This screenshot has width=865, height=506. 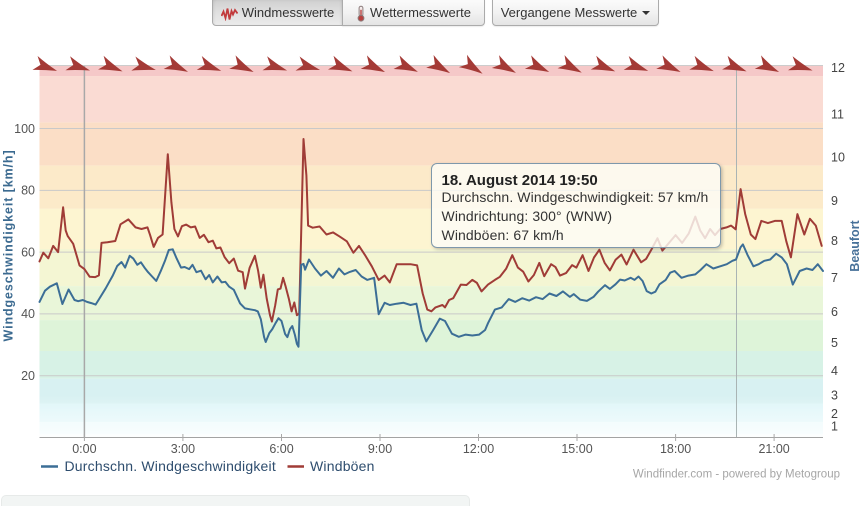 What do you see at coordinates (28, 252) in the screenshot?
I see `svg-text: 60` at bounding box center [28, 252].